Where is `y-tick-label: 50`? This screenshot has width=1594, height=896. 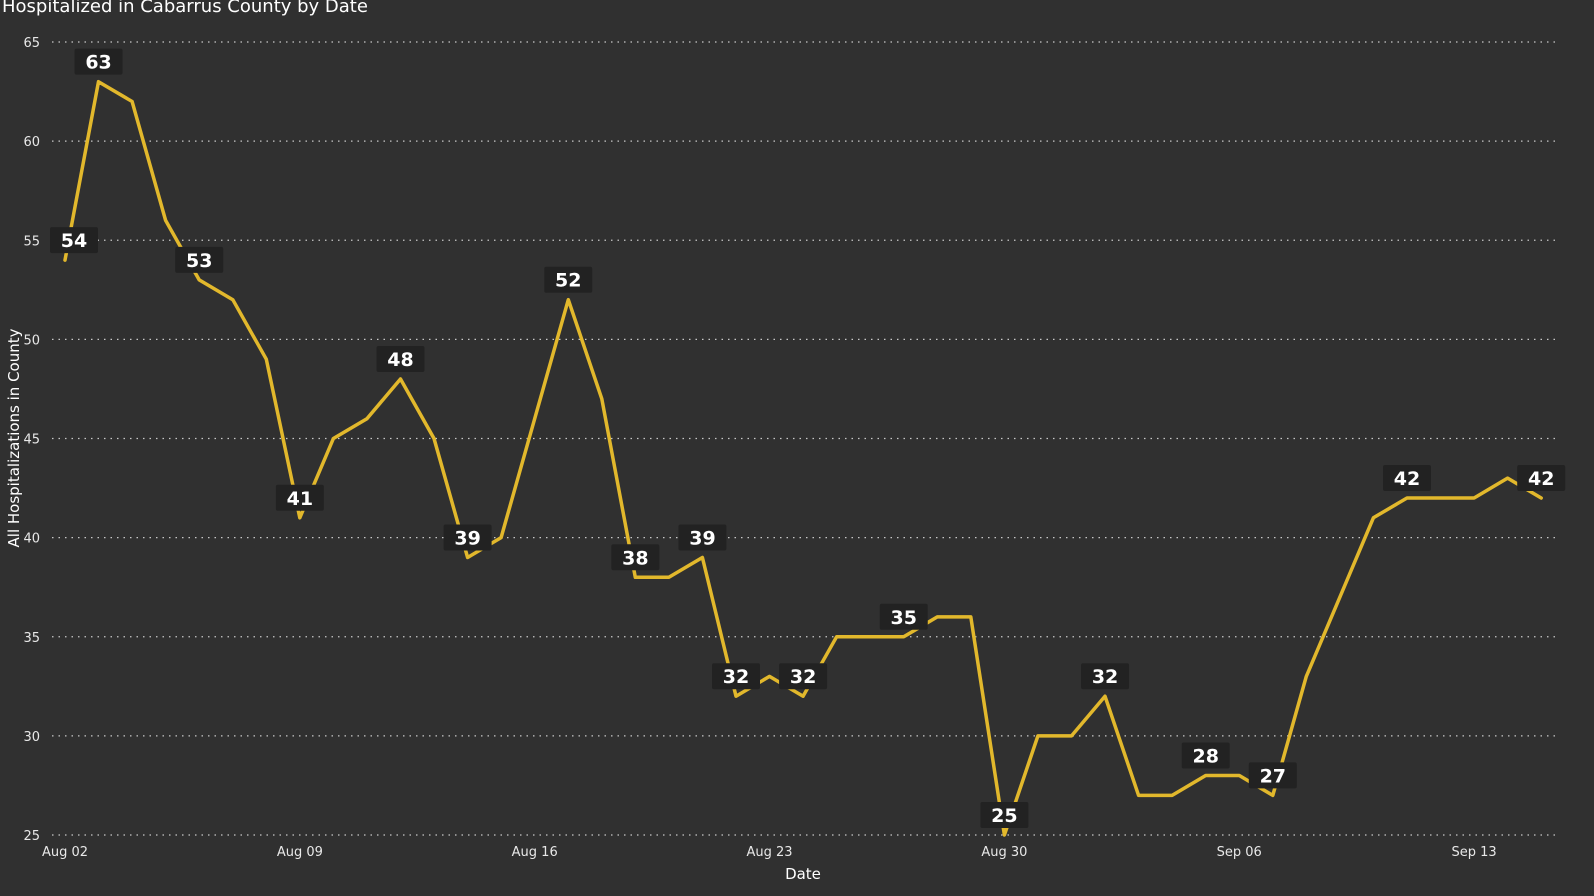
y-tick-label: 50 is located at coordinates (31, 340).